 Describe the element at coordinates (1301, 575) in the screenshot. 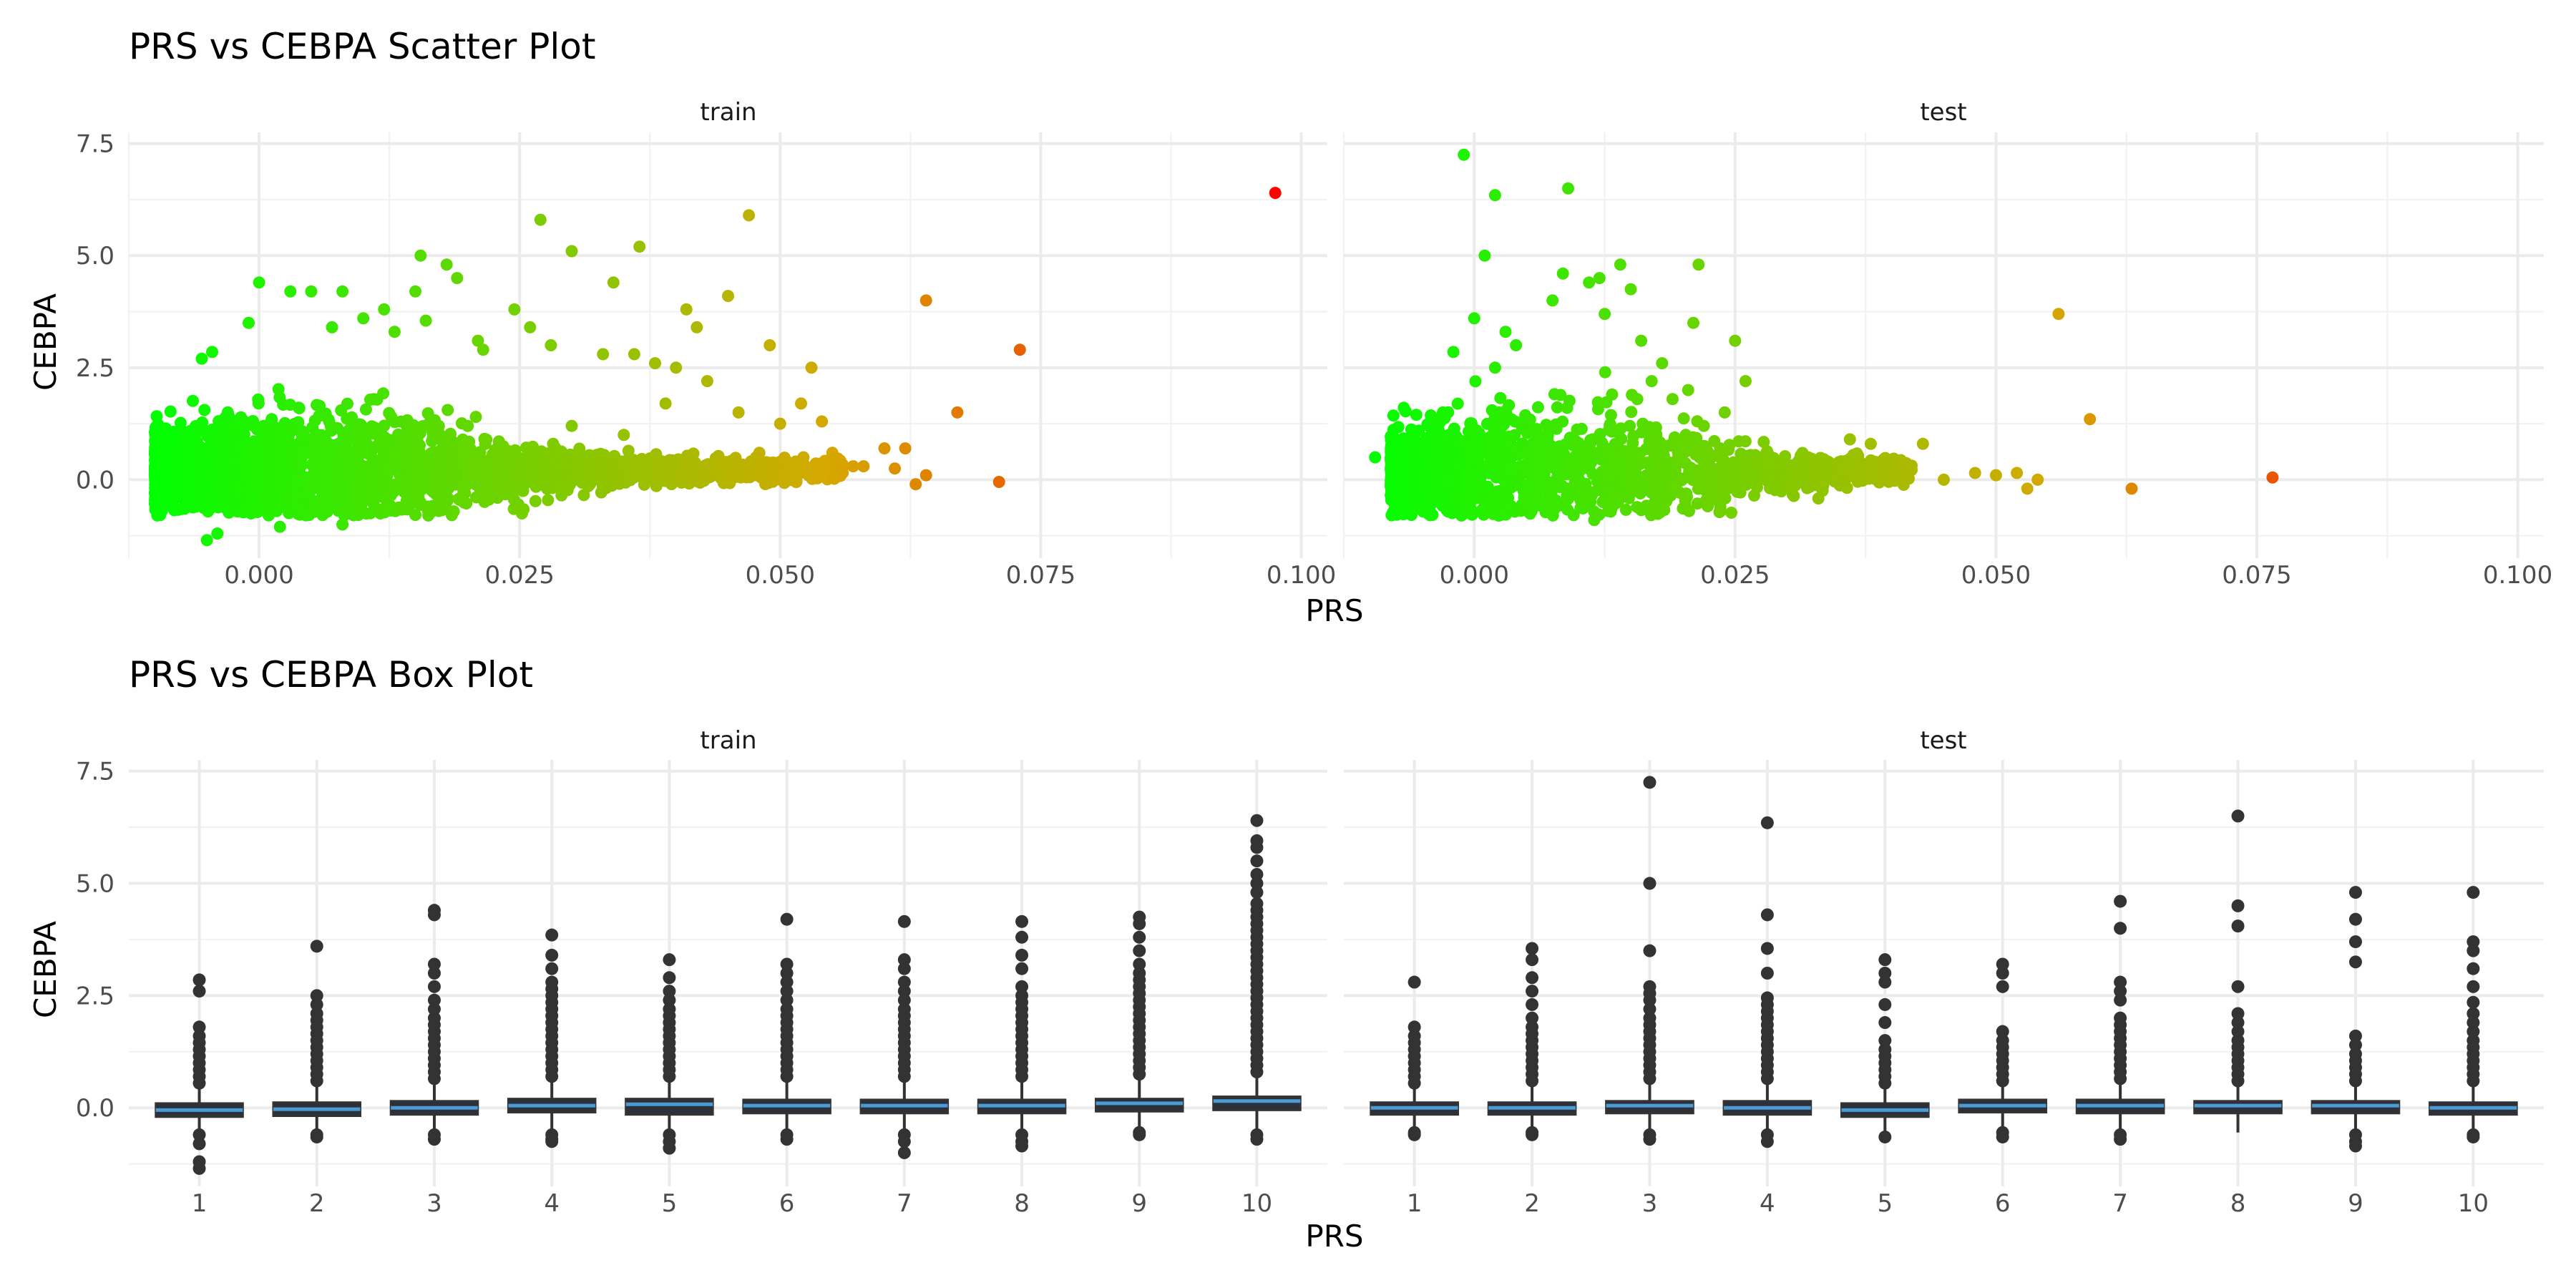

I see `x-tick-label: 0.100` at that location.